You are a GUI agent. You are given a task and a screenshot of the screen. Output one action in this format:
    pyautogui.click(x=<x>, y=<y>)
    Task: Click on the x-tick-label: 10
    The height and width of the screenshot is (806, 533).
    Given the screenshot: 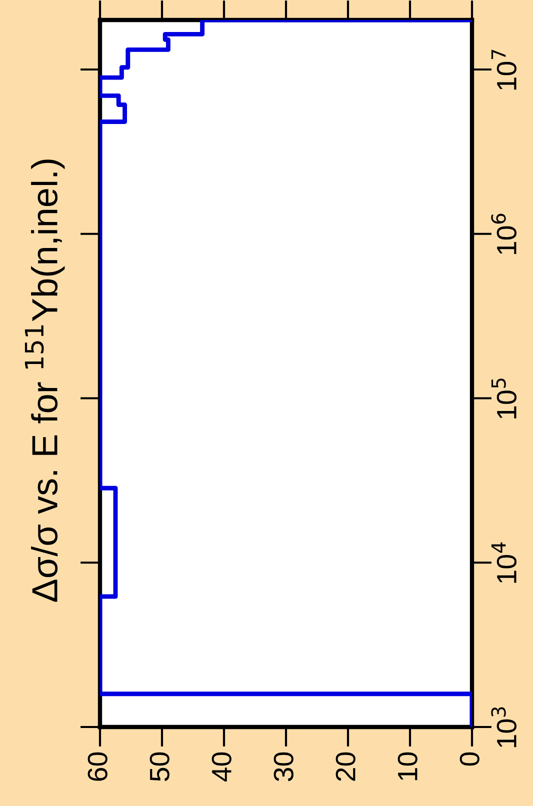 What is the action you would take?
    pyautogui.click(x=408, y=766)
    